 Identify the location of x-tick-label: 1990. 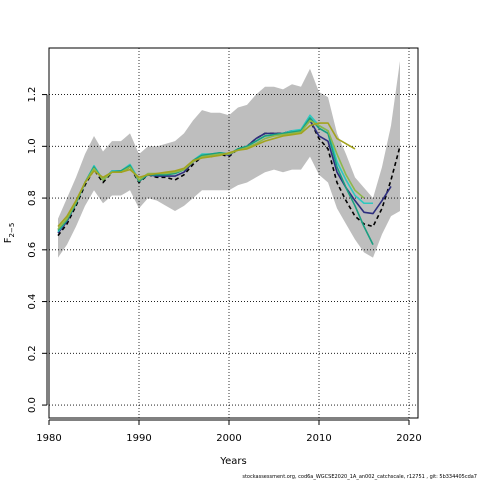
(138, 438).